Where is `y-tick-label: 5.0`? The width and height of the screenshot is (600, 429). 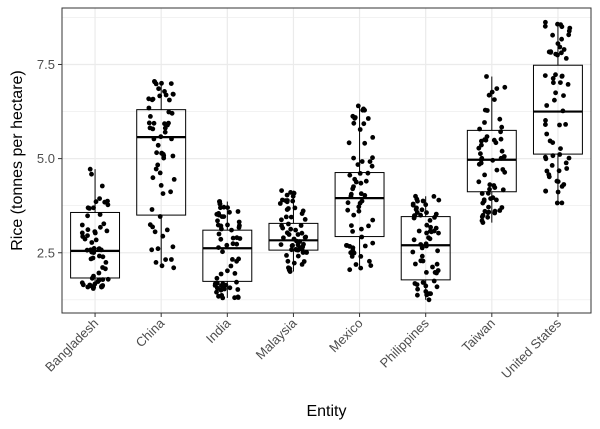
y-tick-label: 5.0 is located at coordinates (46, 158).